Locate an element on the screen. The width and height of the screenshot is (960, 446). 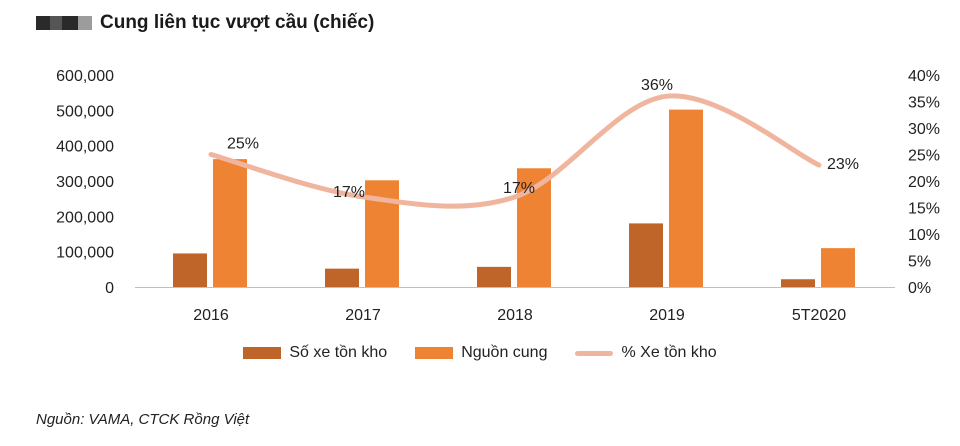
y-right-tick-label: 15% is located at coordinates (924, 209).